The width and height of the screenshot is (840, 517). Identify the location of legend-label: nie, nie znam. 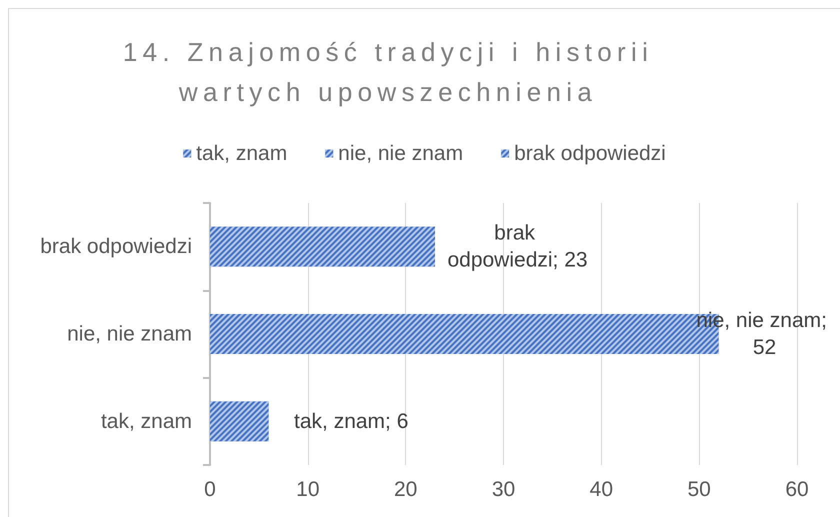
(401, 153).